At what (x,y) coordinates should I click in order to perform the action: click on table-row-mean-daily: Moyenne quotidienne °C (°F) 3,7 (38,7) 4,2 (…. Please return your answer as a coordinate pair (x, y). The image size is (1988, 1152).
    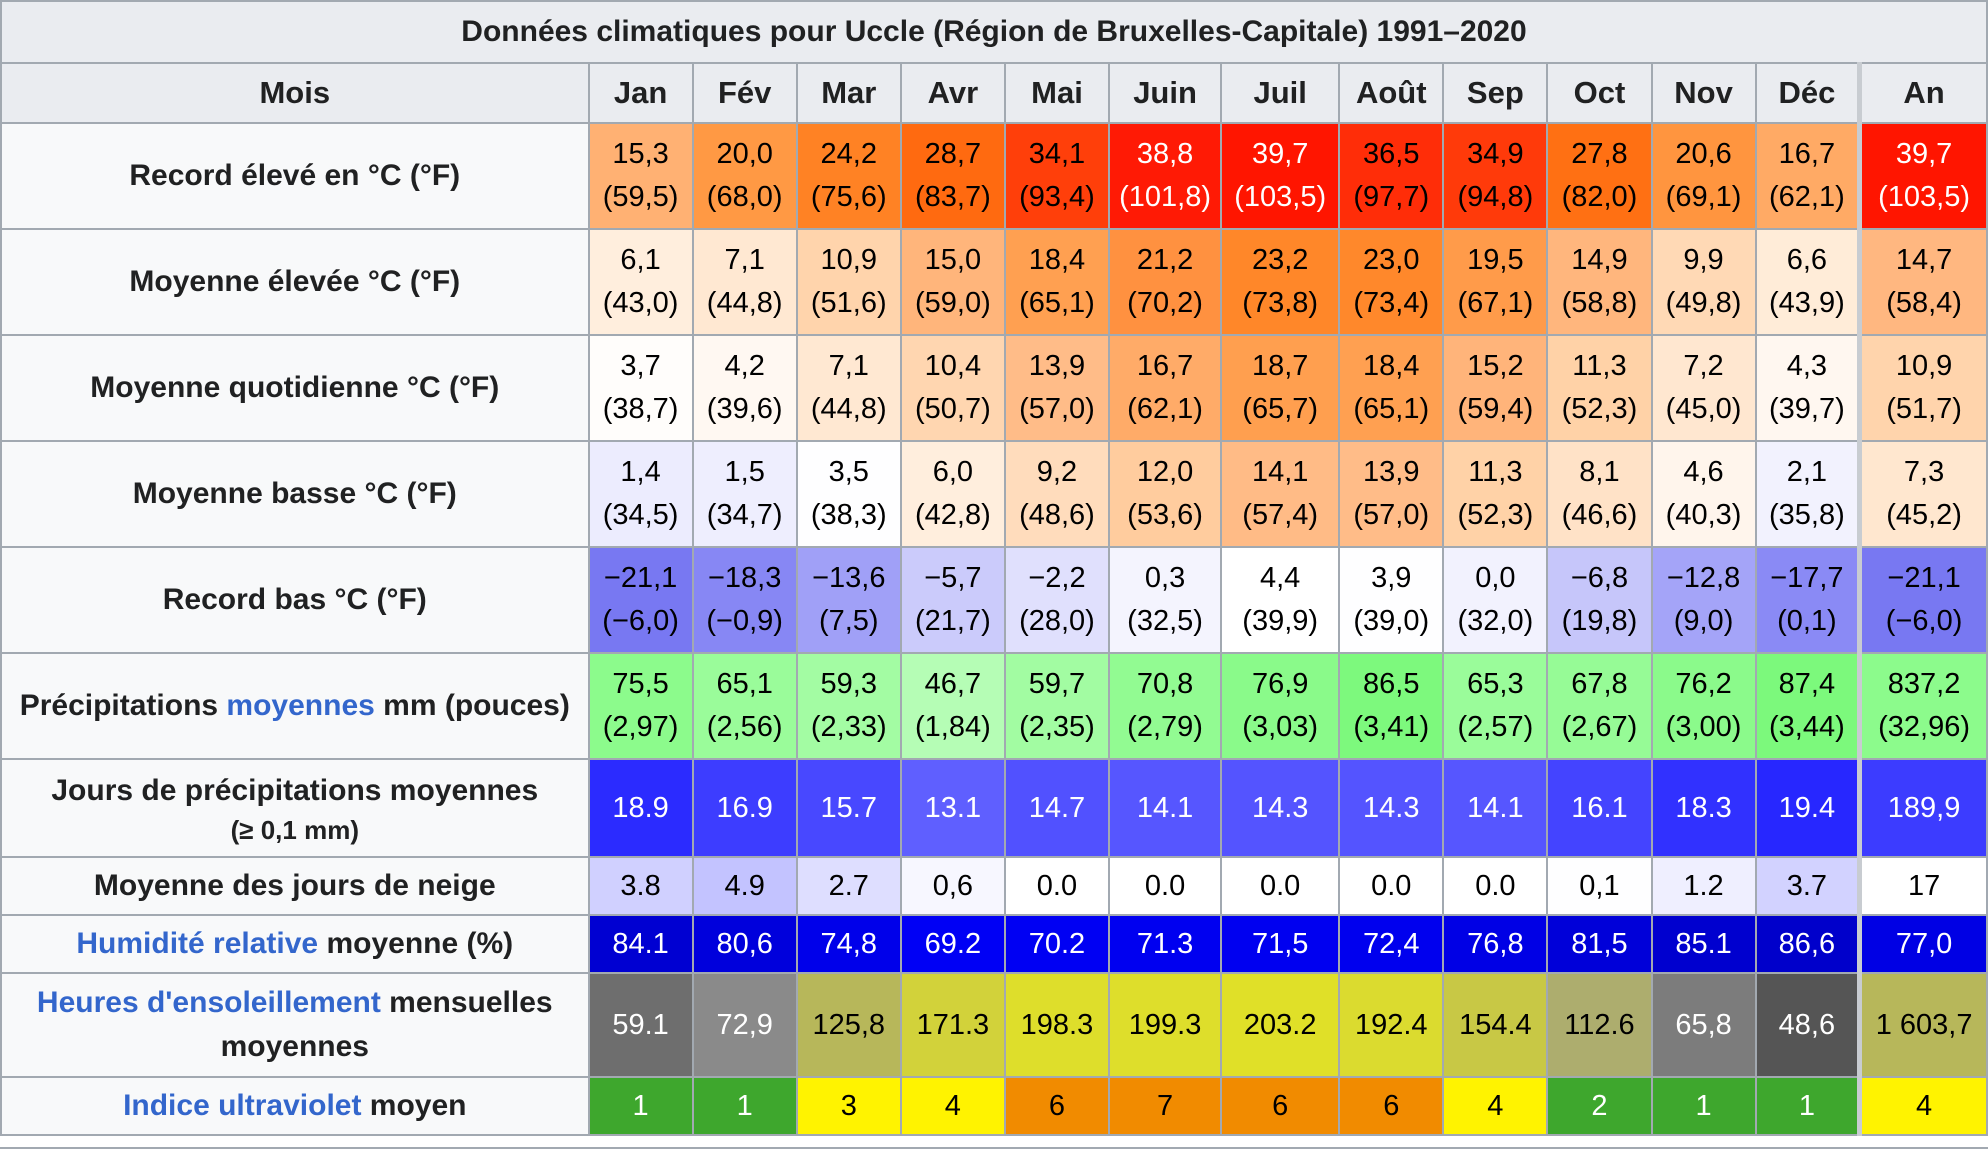
    Looking at the image, I should click on (994, 388).